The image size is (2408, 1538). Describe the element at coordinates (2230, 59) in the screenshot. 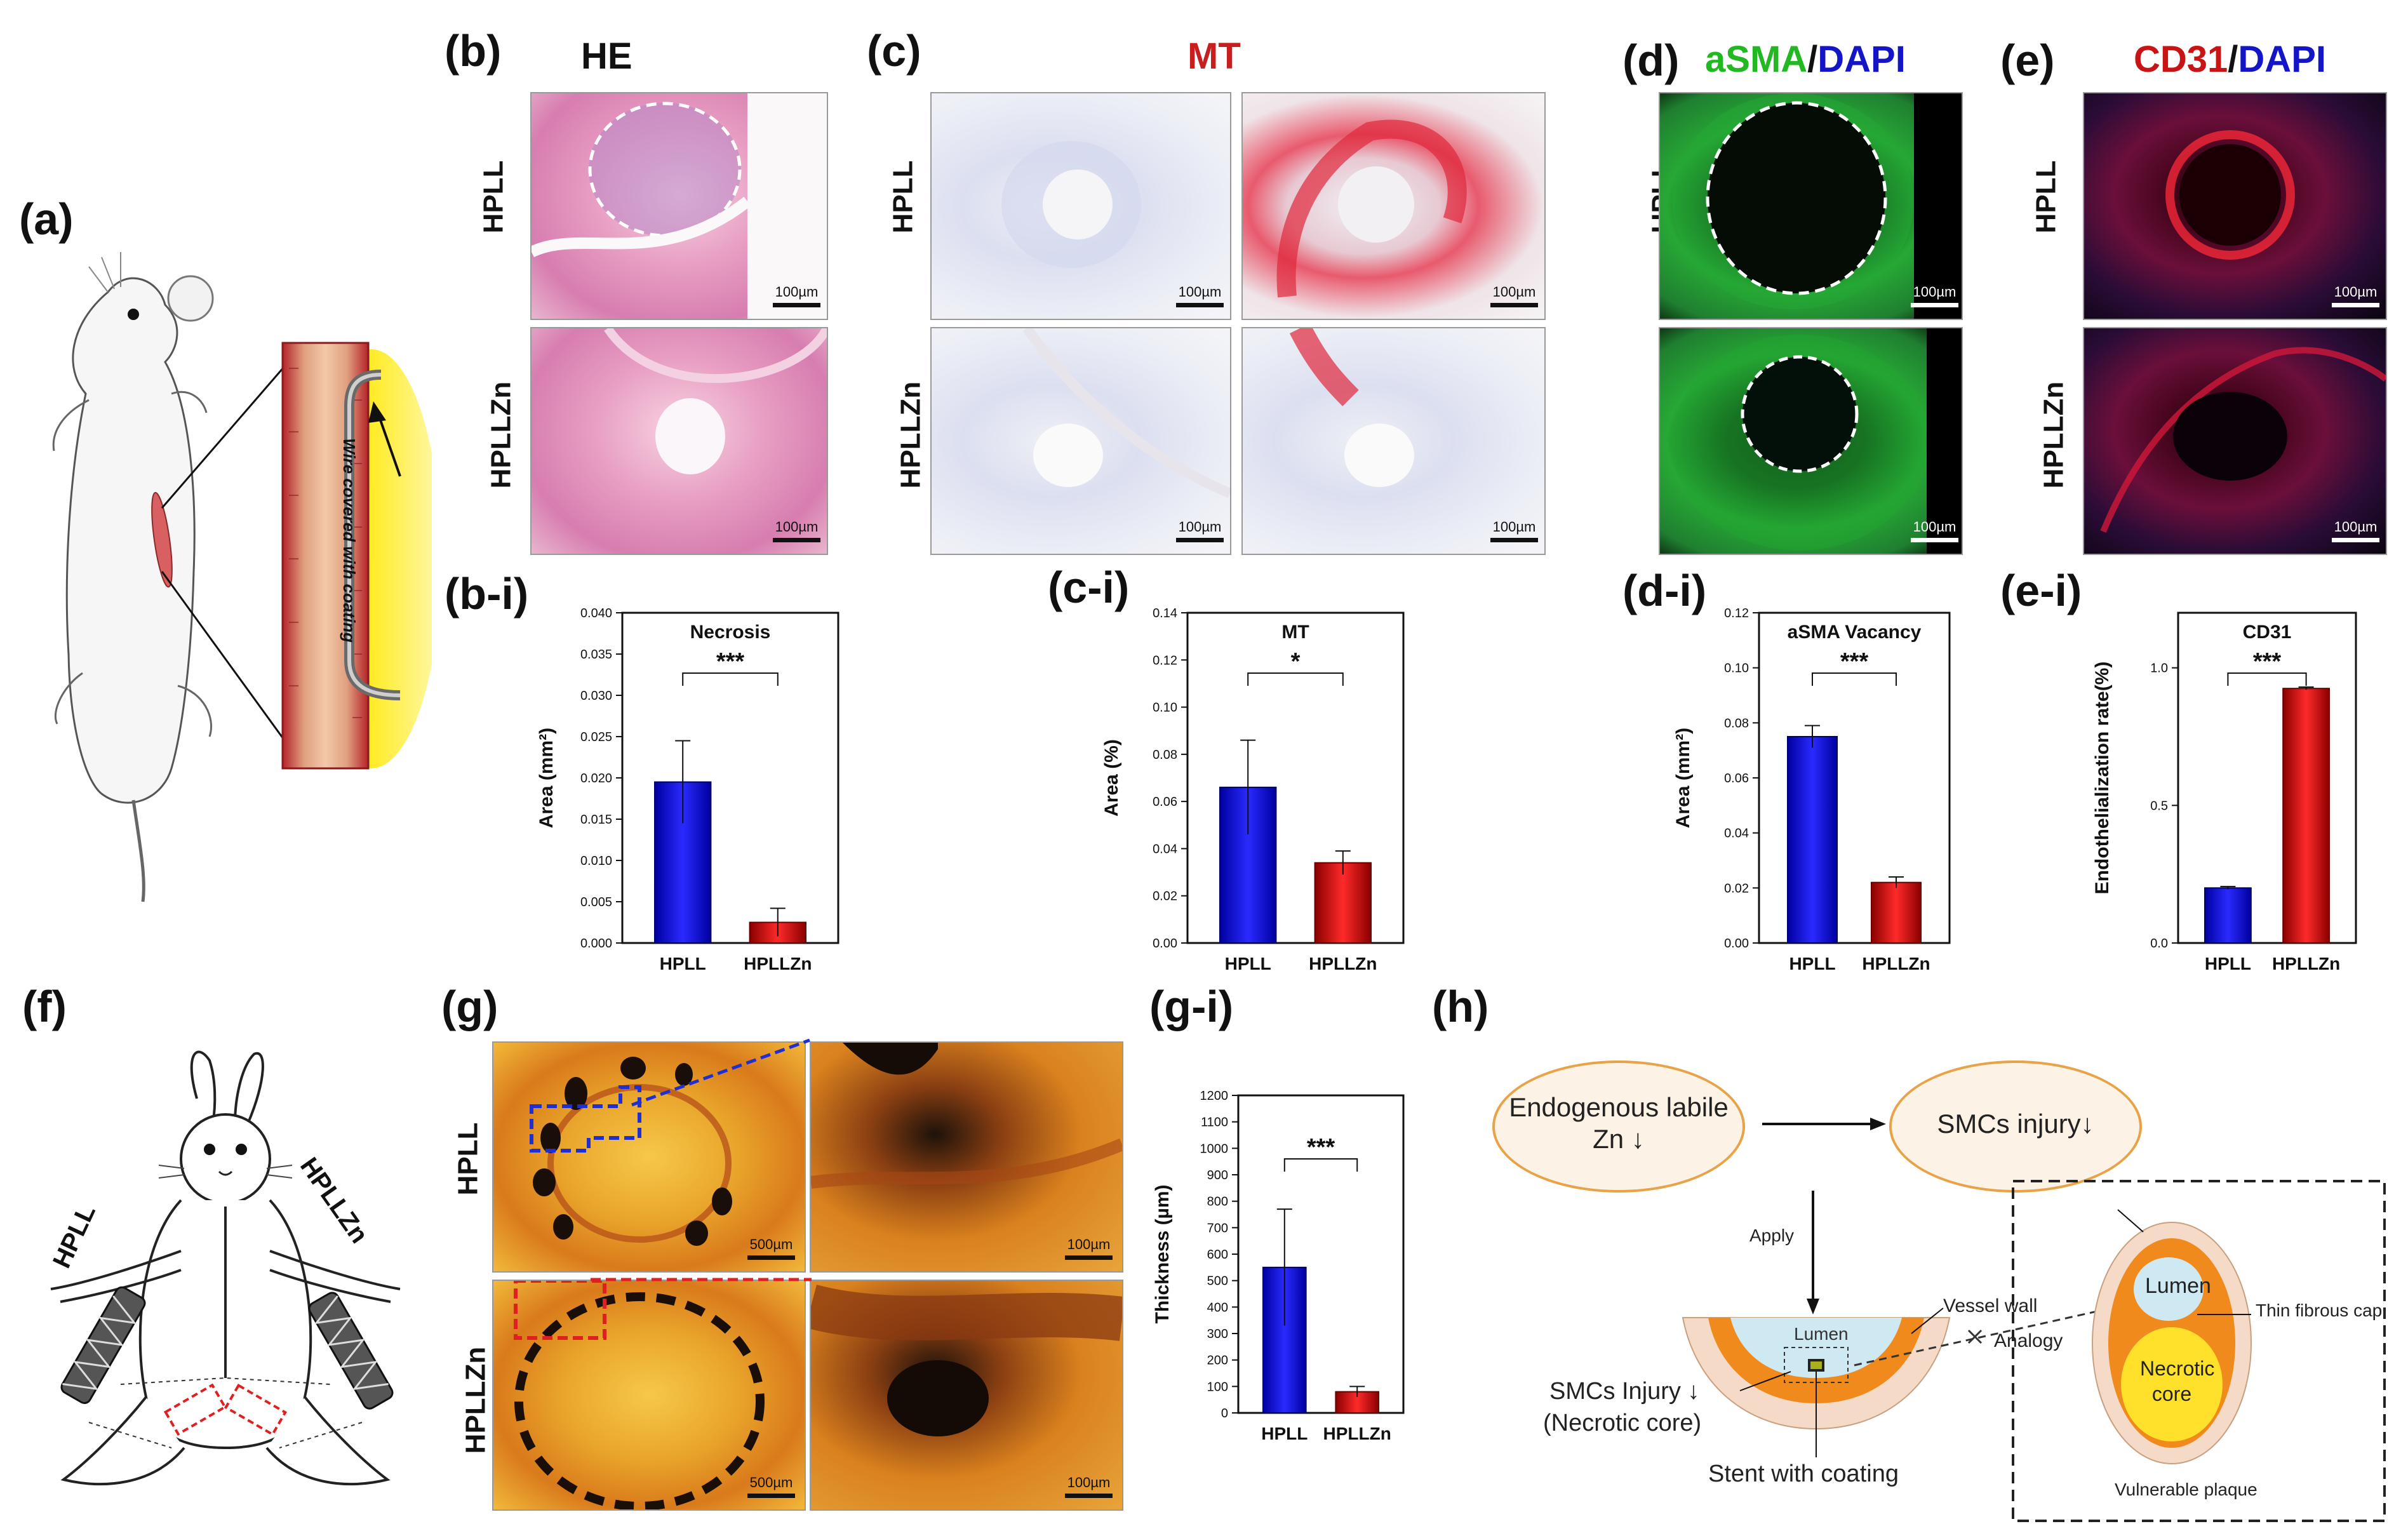

I see `title-cd31-dapi: CD31/DAPI` at that location.